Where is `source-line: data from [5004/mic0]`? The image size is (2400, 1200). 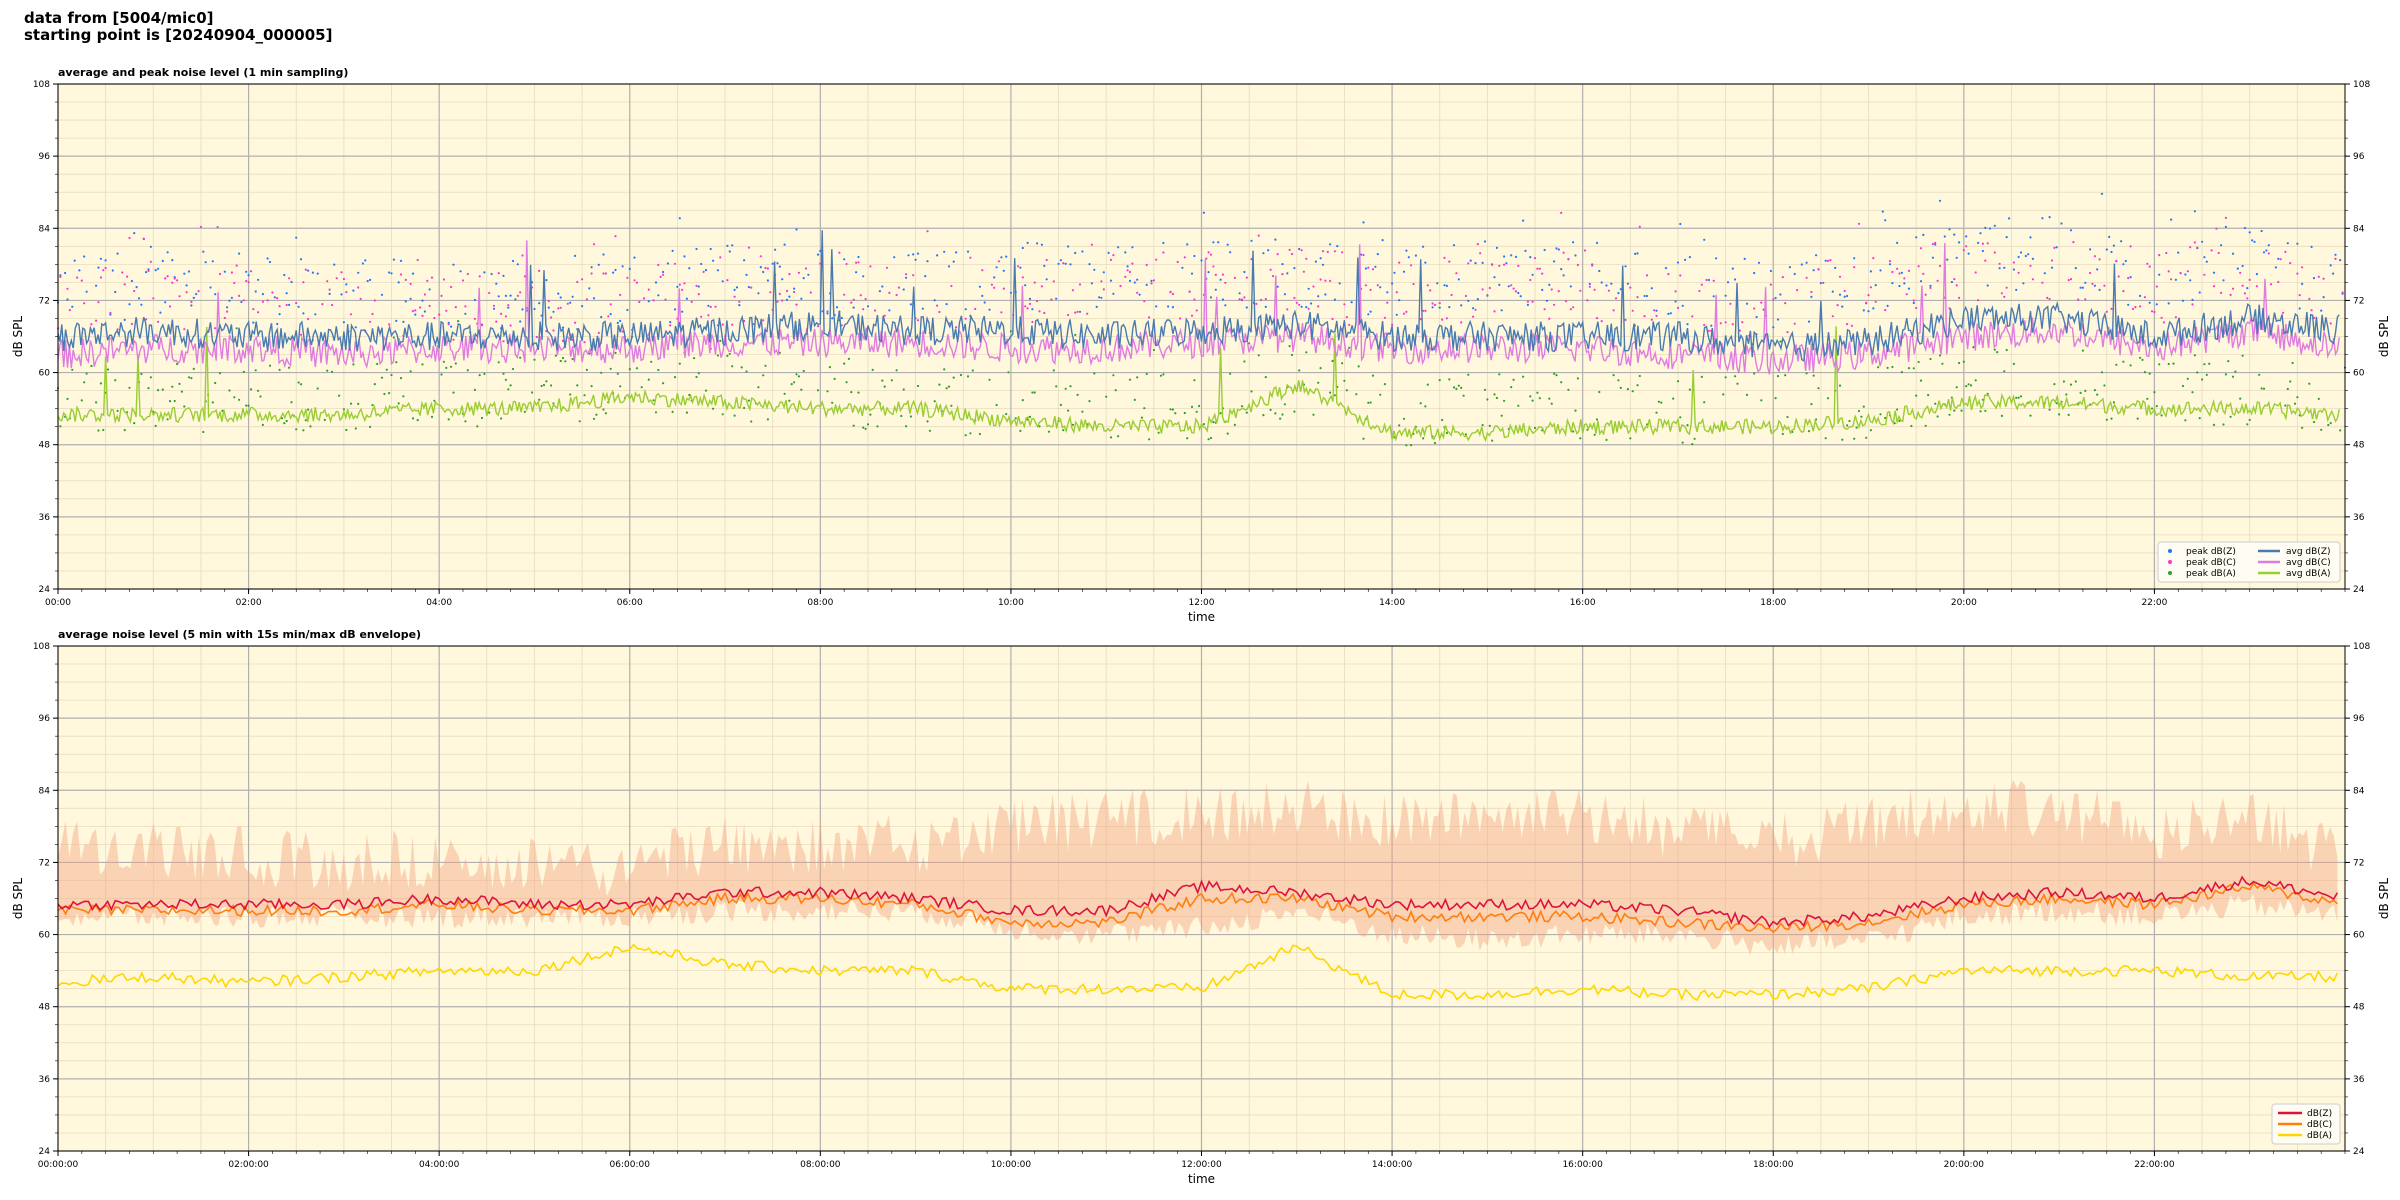
source-line: data from [5004/mic0] is located at coordinates (119, 18).